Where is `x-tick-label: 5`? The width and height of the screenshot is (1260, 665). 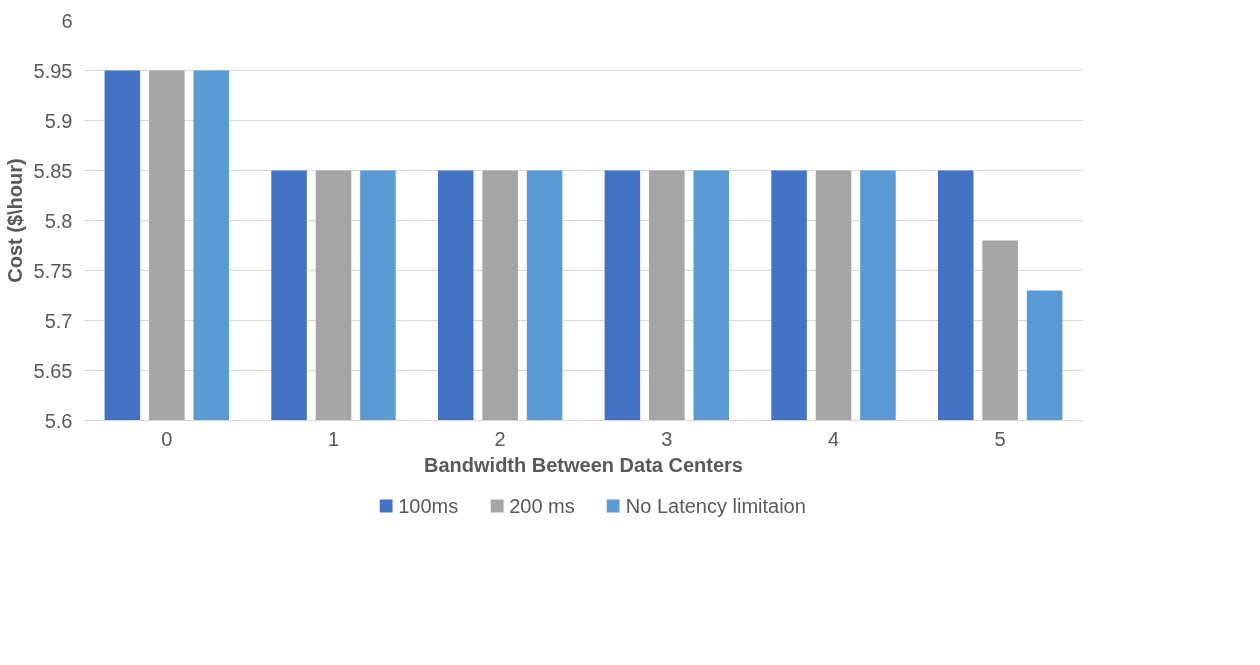 x-tick-label: 5 is located at coordinates (1000, 438).